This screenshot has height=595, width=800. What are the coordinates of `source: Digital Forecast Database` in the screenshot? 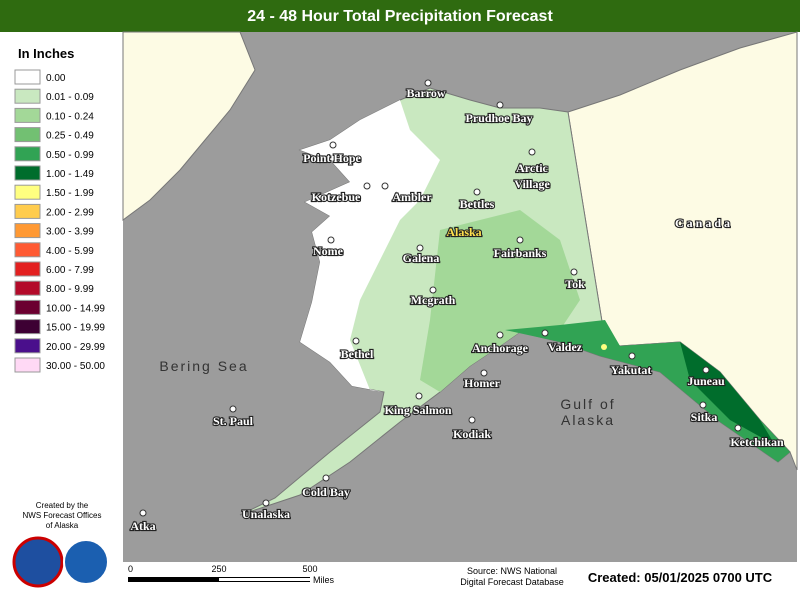 It's located at (512, 582).